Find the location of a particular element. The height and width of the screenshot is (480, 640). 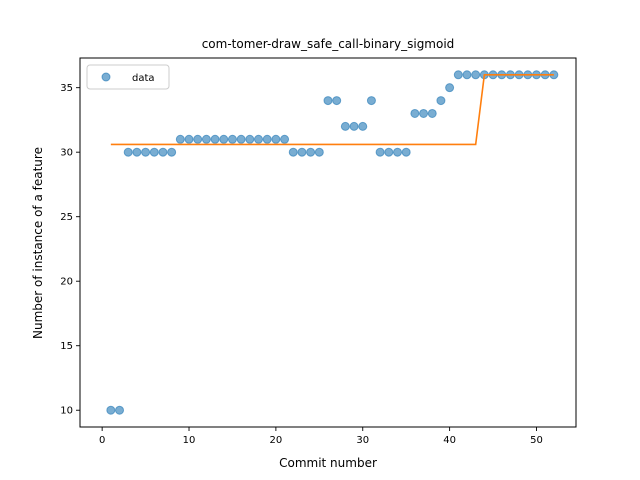

legend-box is located at coordinates (128, 77).